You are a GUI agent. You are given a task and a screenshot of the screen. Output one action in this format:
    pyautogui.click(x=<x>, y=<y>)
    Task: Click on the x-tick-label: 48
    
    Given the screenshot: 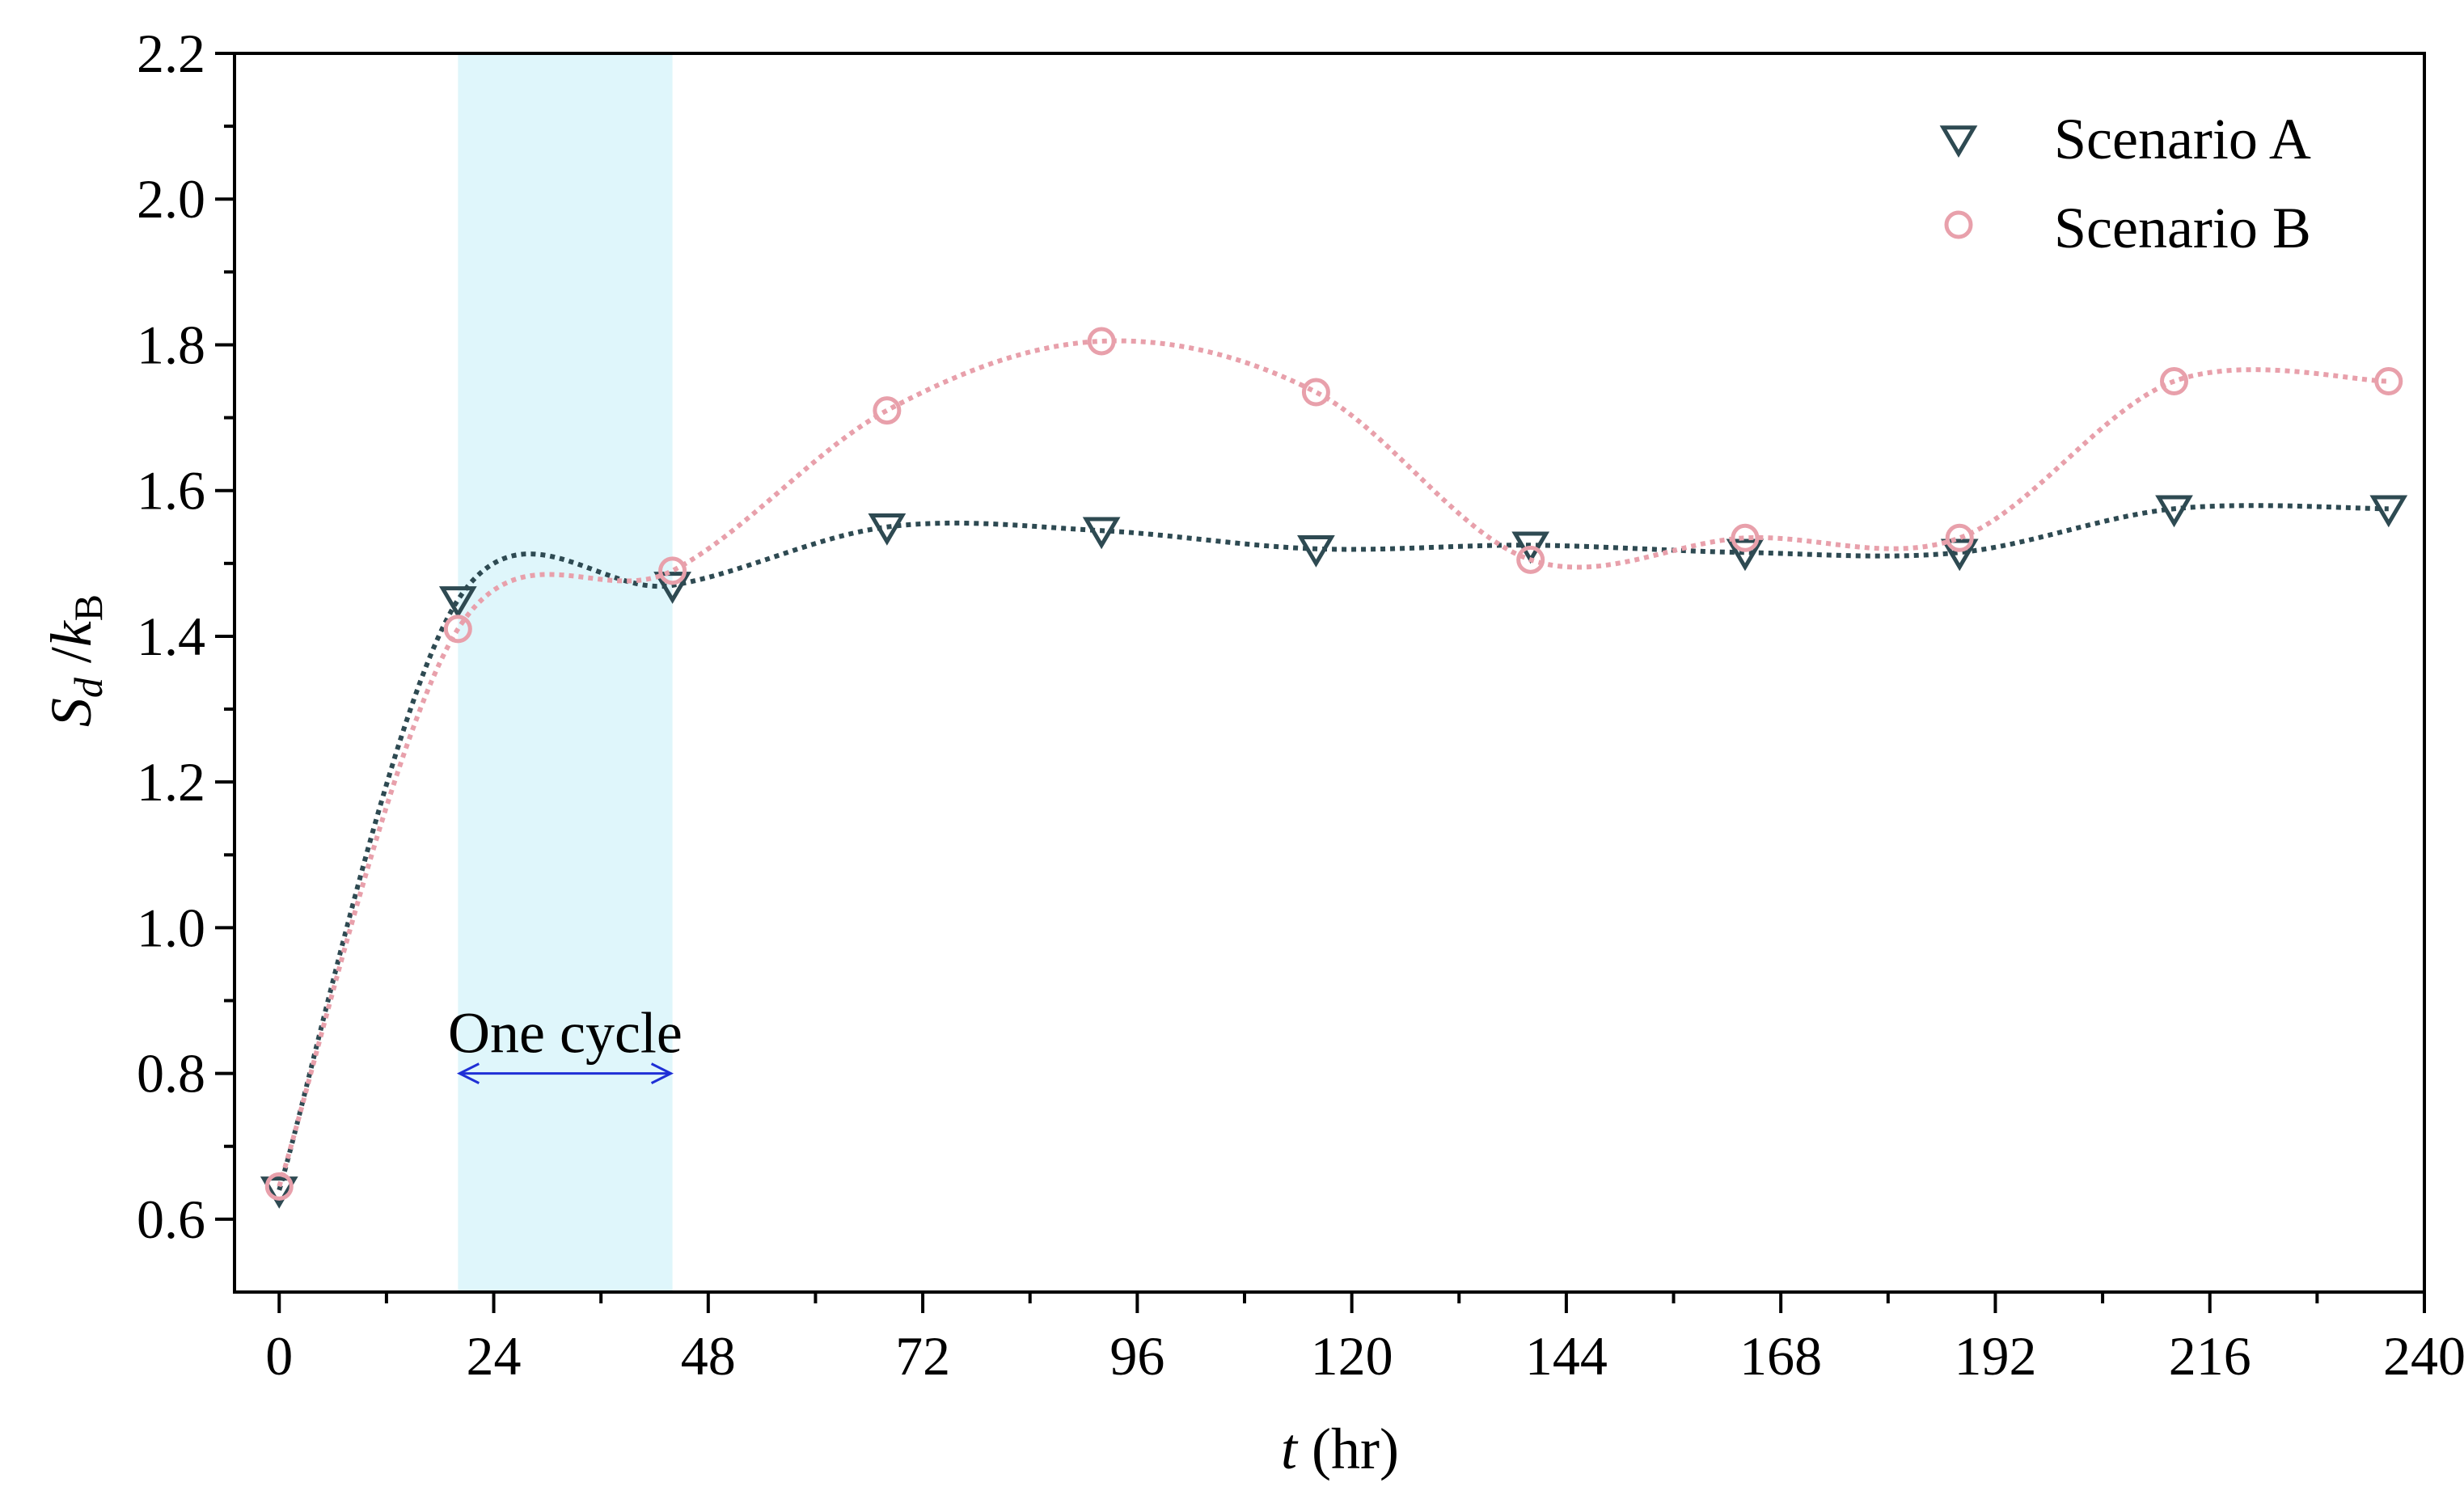 What is the action you would take?
    pyautogui.click(x=708, y=1356)
    